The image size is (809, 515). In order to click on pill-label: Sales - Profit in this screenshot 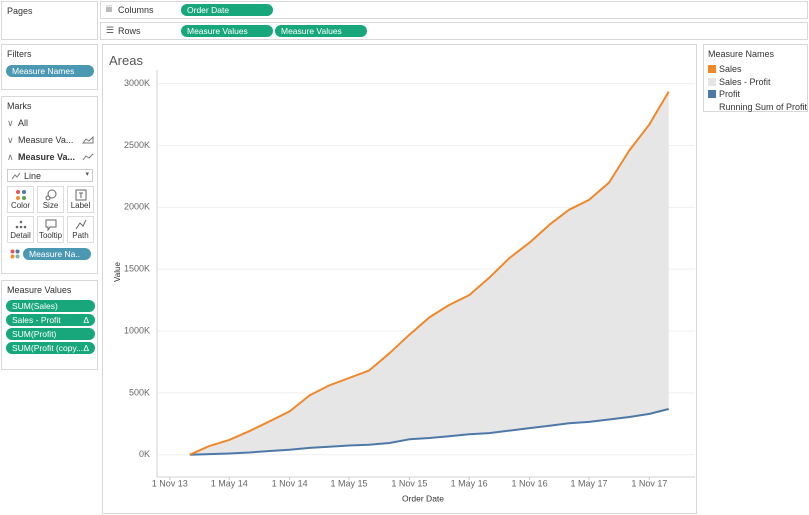, I will do `click(36, 320)`.